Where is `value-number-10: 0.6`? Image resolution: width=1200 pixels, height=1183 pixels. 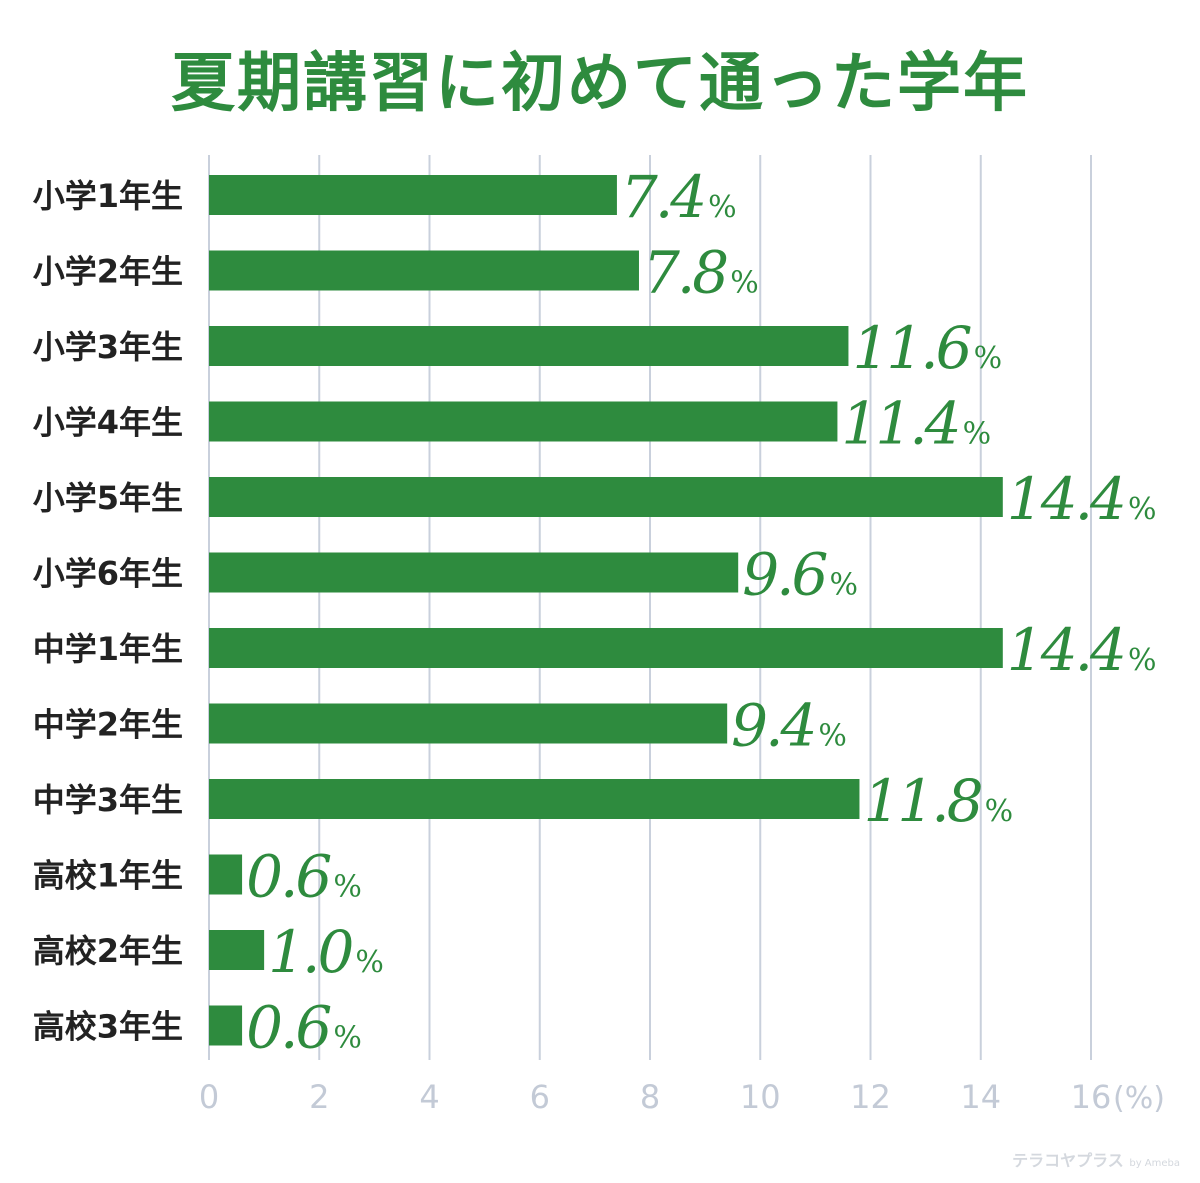 value-number-10: 0.6 is located at coordinates (288, 877).